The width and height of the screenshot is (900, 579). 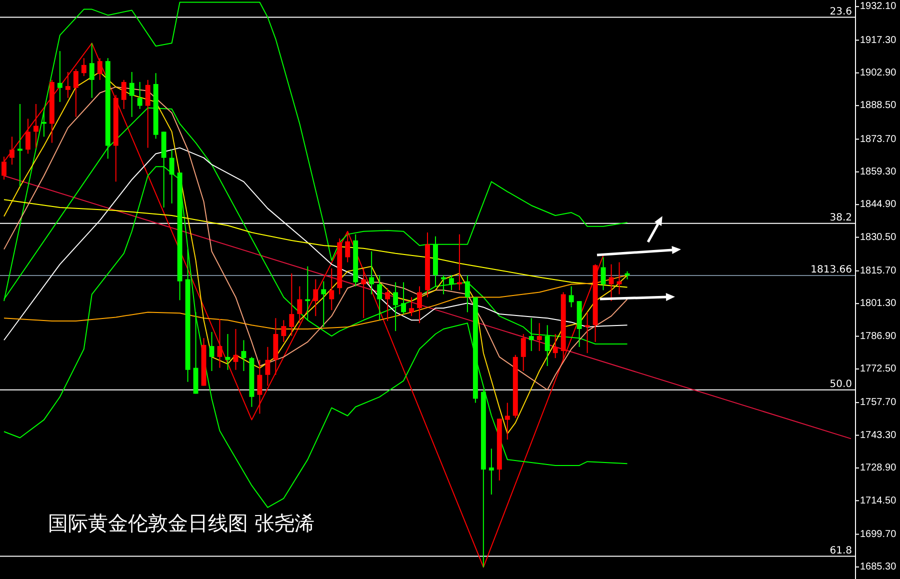 What do you see at coordinates (878, 336) in the screenshot?
I see `y-tick-label: 1786.90` at bounding box center [878, 336].